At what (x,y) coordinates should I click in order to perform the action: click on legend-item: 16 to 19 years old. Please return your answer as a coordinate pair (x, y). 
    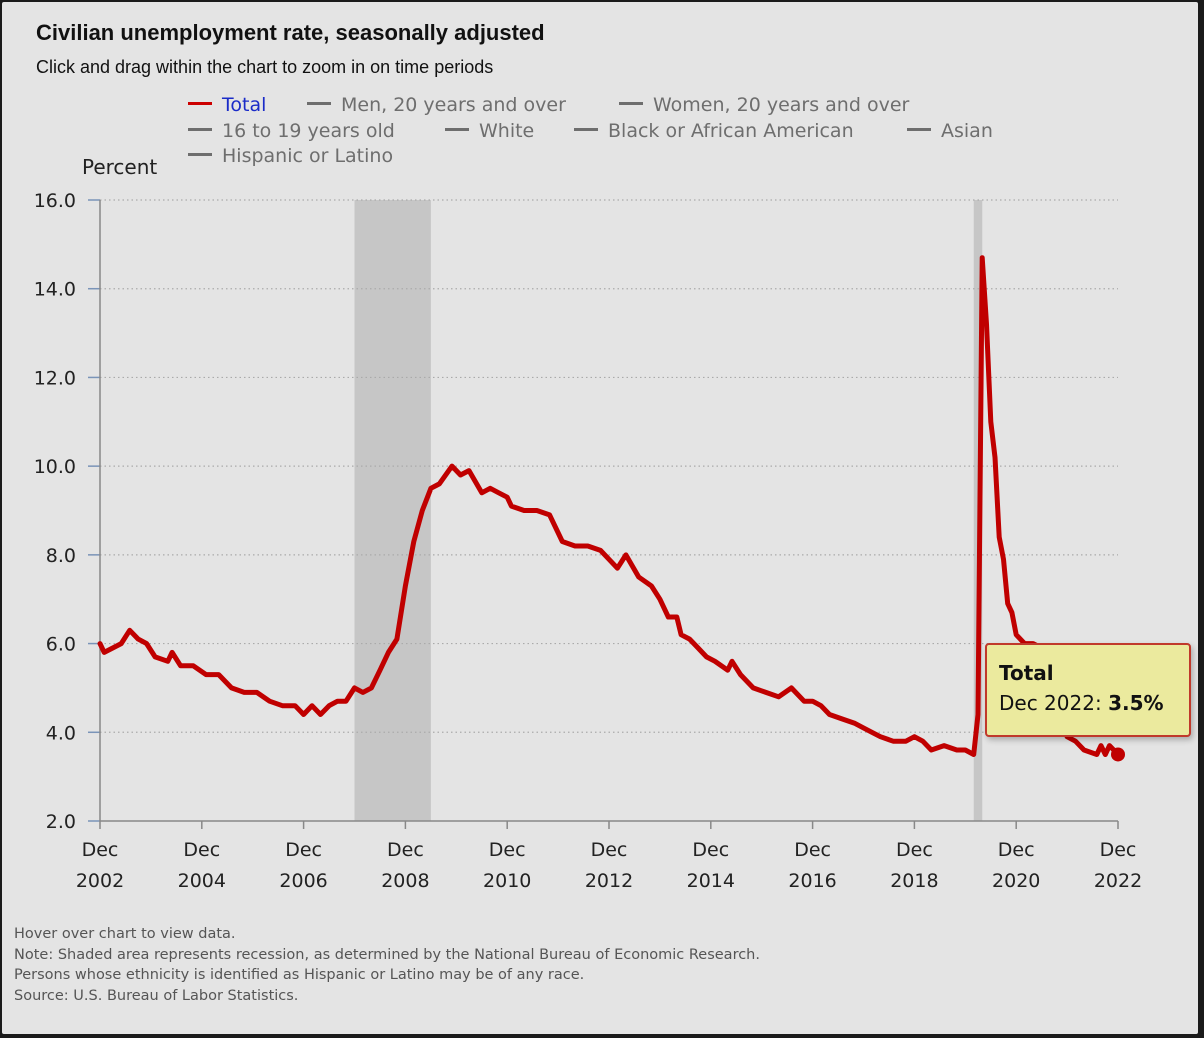
    Looking at the image, I should click on (291, 131).